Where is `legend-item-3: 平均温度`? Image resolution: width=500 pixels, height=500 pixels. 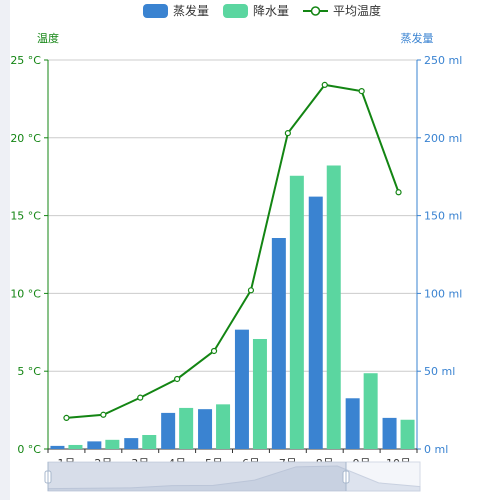 legend-item-3: 平均温度 is located at coordinates (342, 10).